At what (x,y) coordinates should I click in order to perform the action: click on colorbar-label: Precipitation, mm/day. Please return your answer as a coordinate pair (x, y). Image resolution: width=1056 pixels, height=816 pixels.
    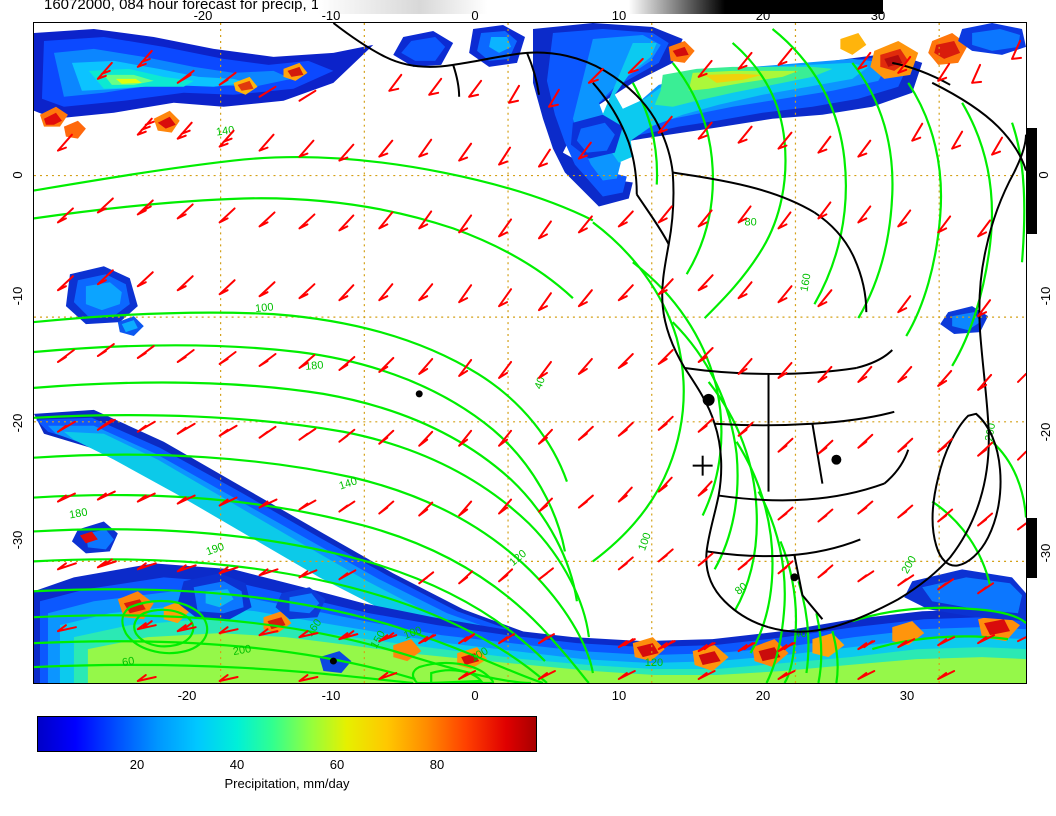
    Looking at the image, I should click on (287, 783).